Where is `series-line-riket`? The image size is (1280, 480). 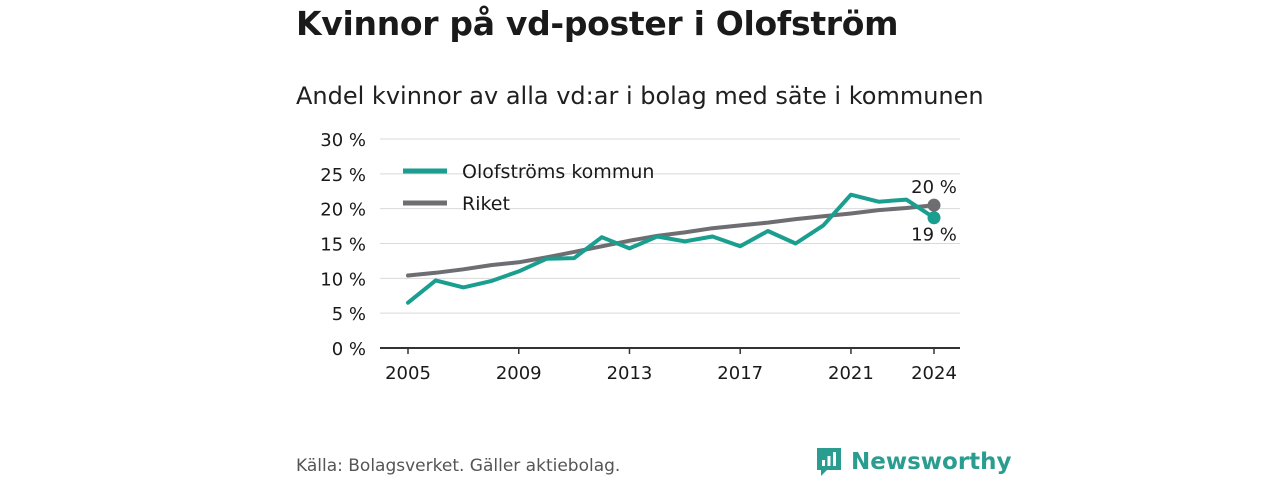
series-line-riket is located at coordinates (671, 240).